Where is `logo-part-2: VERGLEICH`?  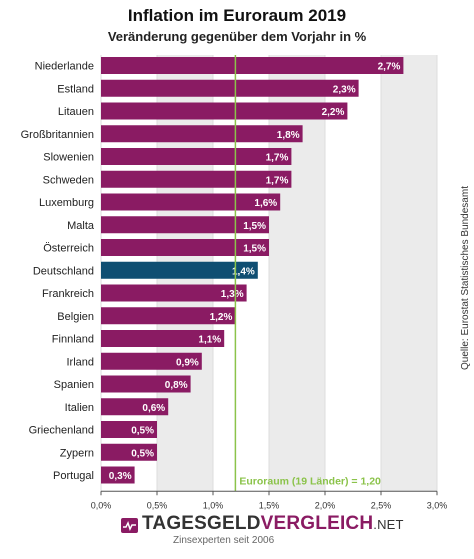 logo-part-2: VERGLEICH is located at coordinates (317, 523).